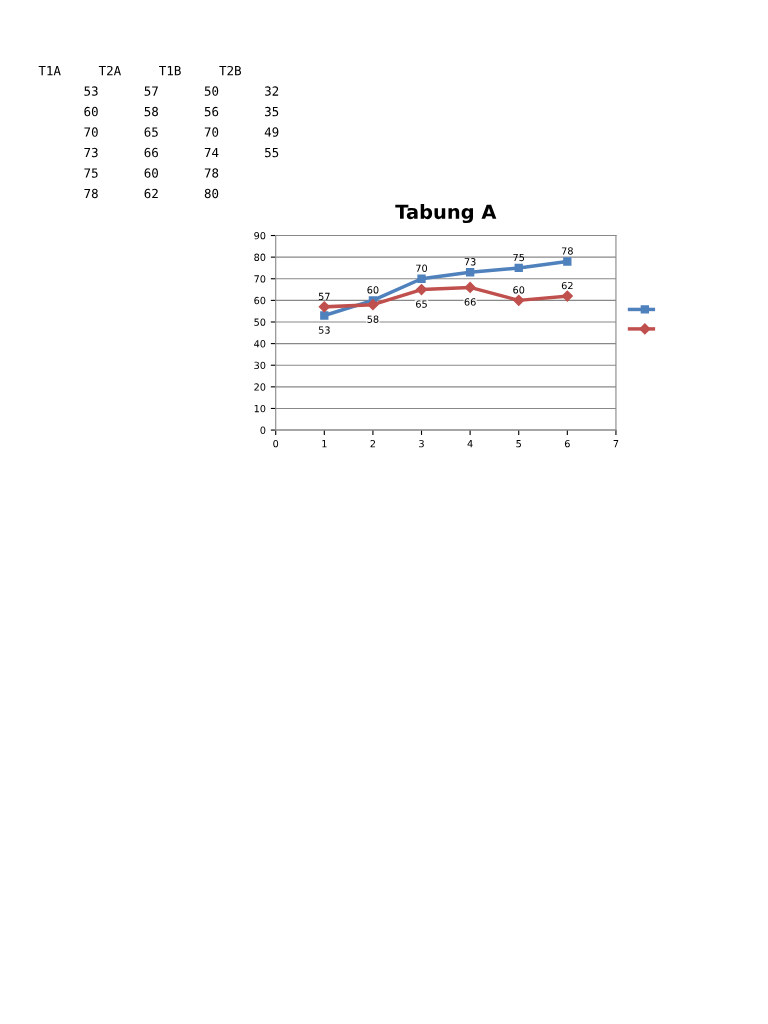  Describe the element at coordinates (470, 262) in the screenshot. I see `data-label: 73` at that location.